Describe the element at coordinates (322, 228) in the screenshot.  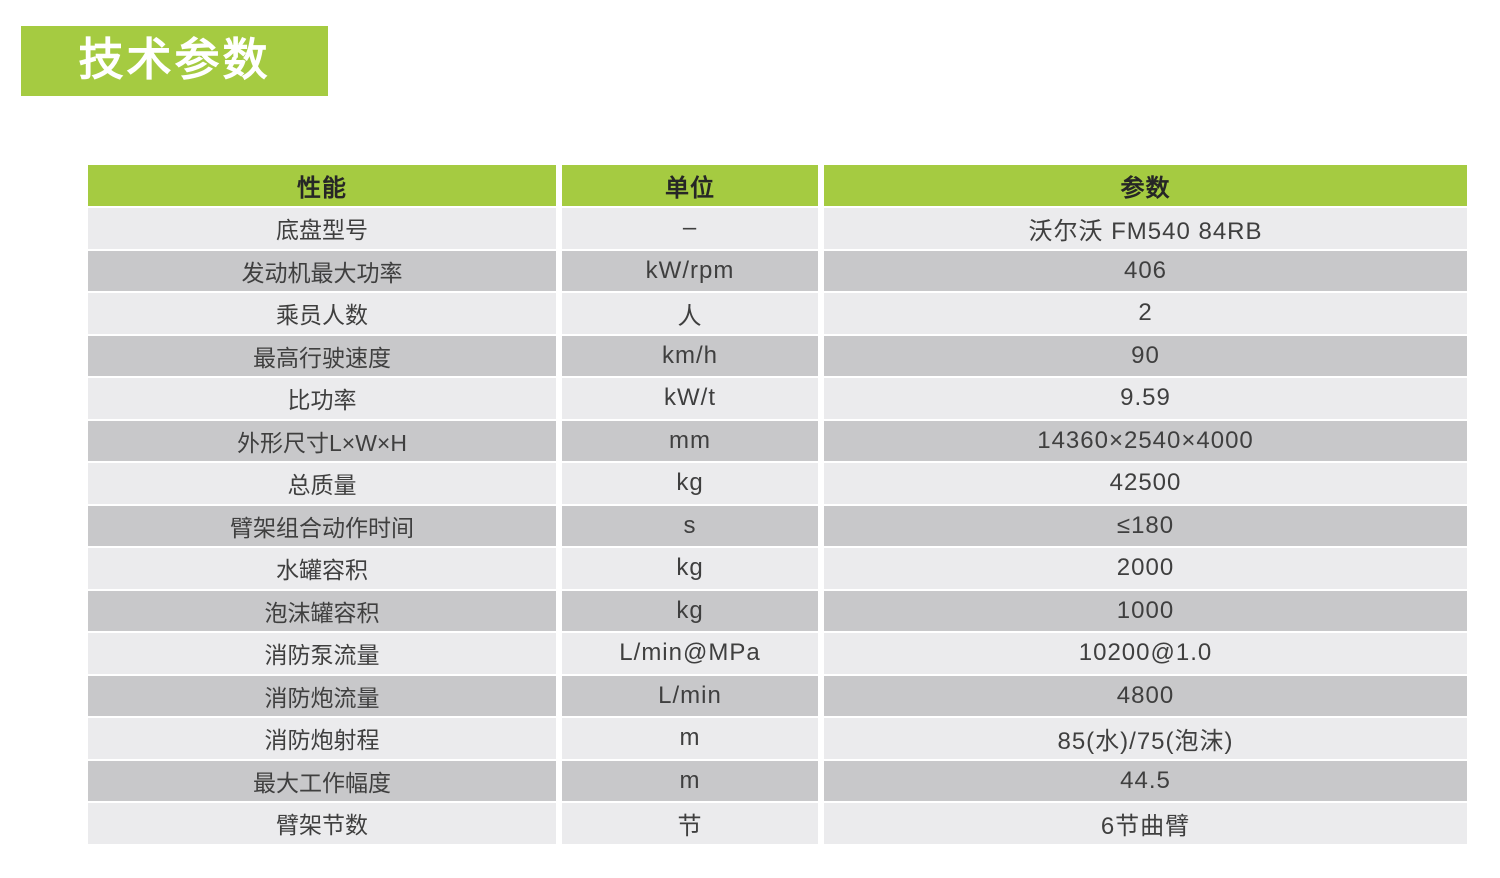
I see `row-performance-label: 底盘型号` at that location.